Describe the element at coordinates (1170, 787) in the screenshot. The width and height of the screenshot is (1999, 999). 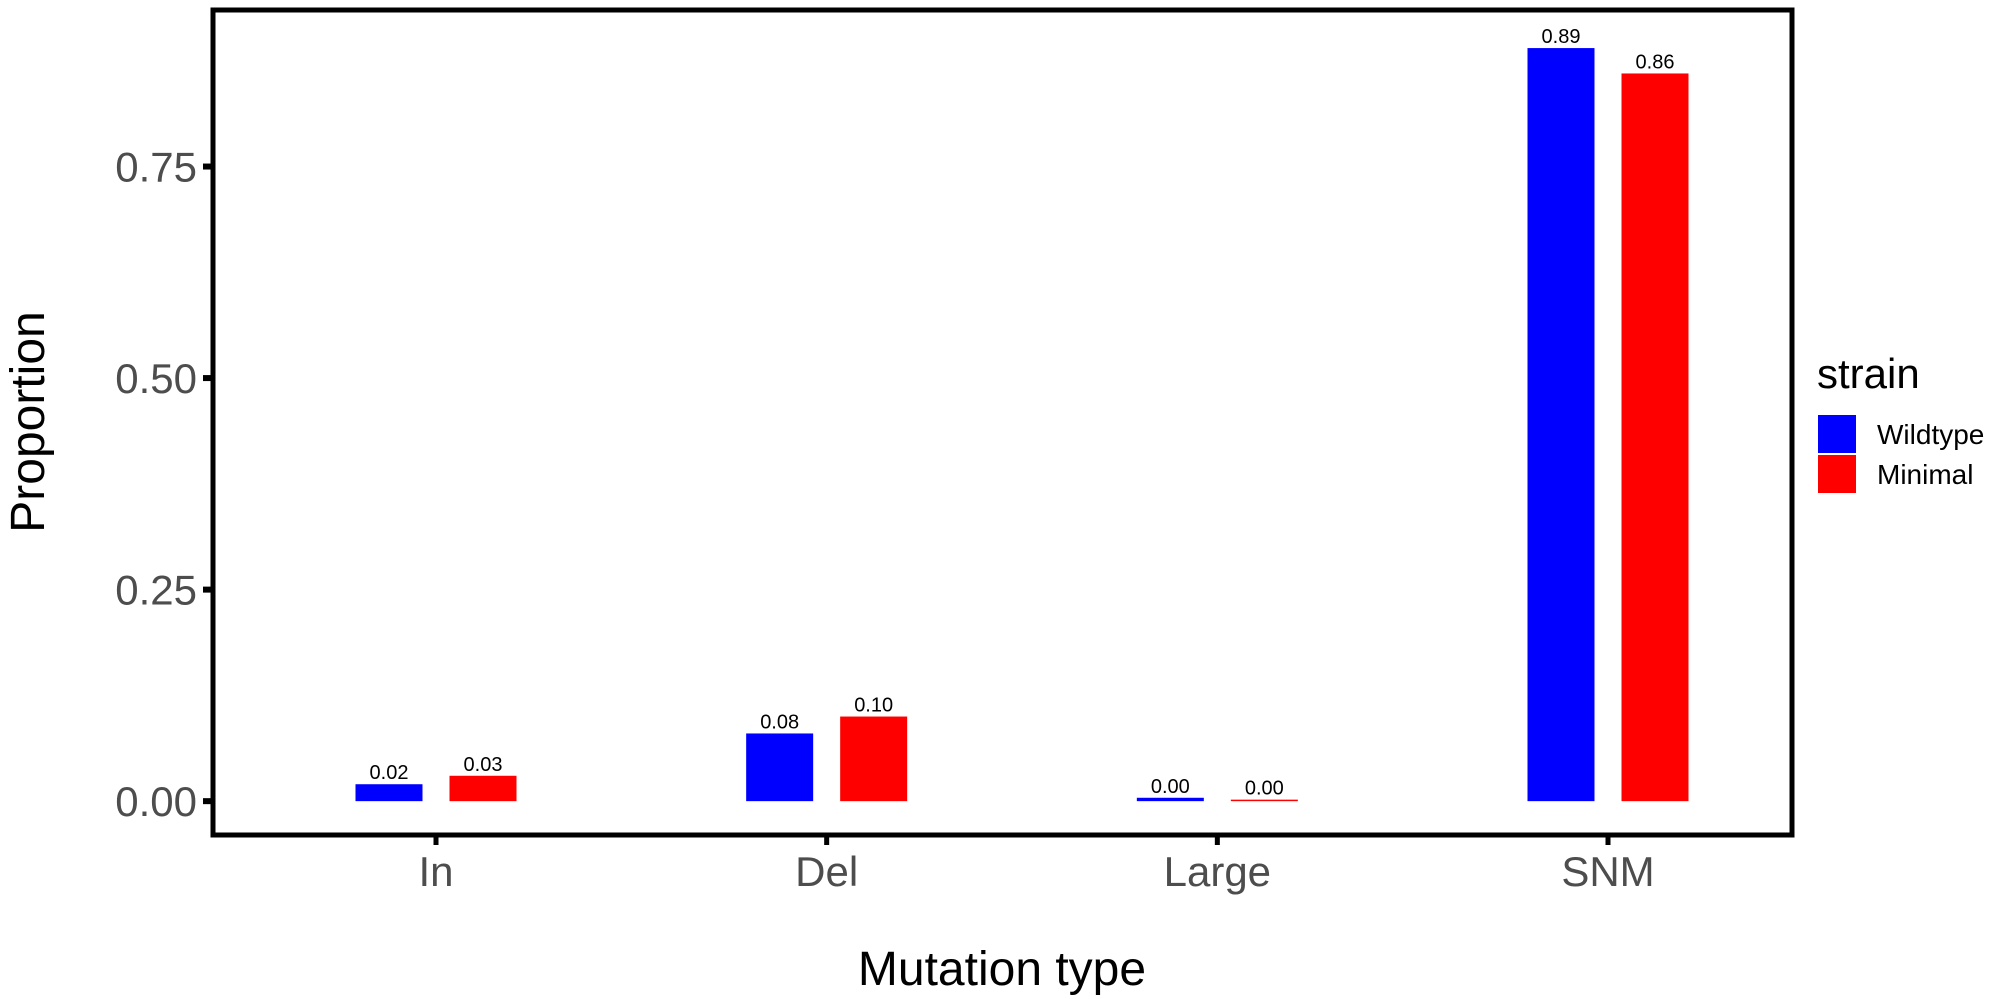
I see `data-label-wildtype-large: 0.00` at that location.